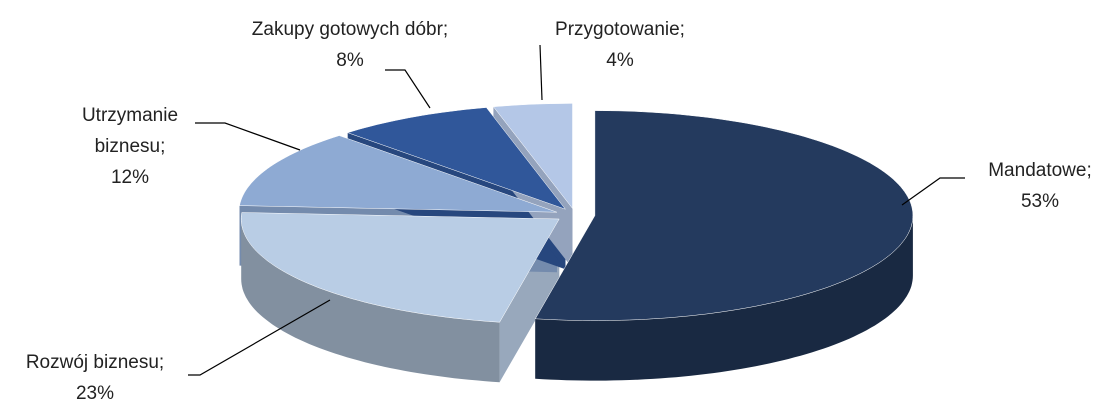 This screenshot has width=1108, height=403. Describe the element at coordinates (350, 60) in the screenshot. I see `value-label: 8%` at that location.